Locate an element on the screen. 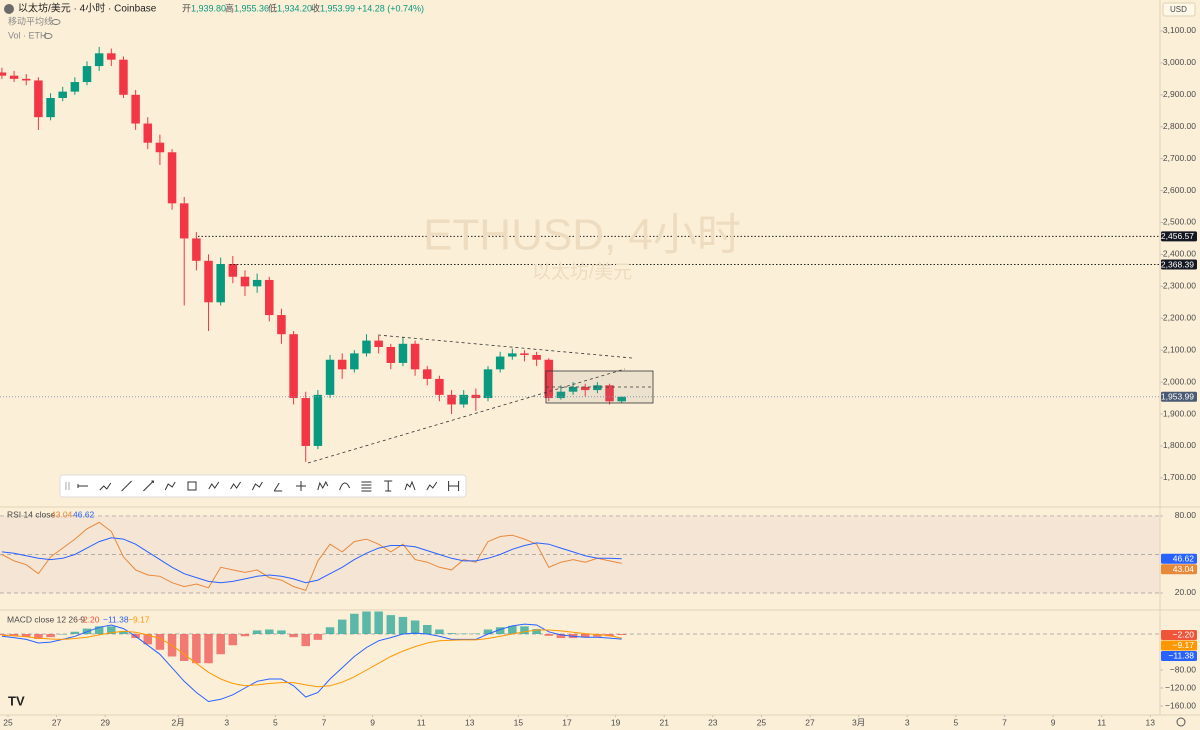  x-tick-label: 25 is located at coordinates (762, 722).